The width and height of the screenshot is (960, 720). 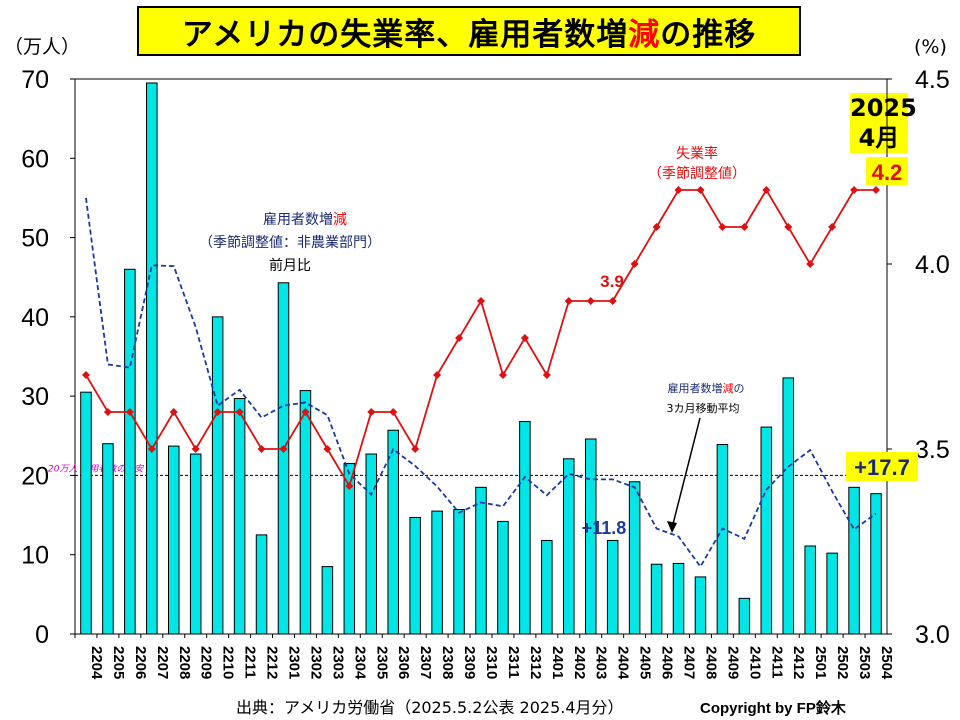 What do you see at coordinates (645, 662) in the screenshot?
I see `x-axis-tick-label: 2405` at bounding box center [645, 662].